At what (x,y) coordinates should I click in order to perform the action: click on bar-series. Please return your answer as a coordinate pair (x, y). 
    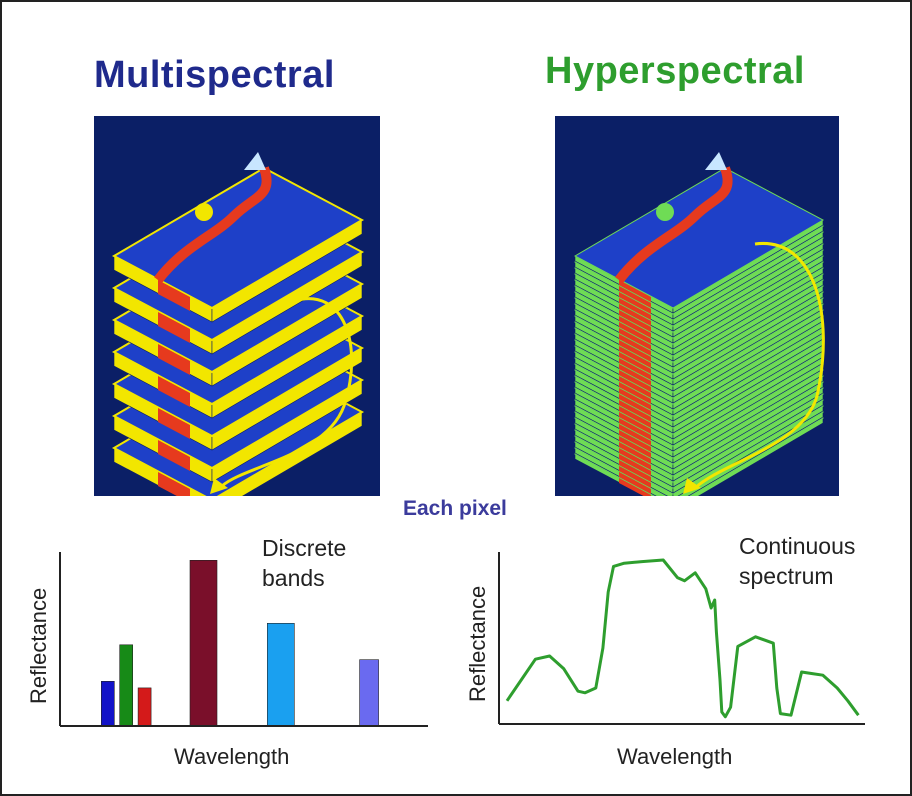
    Looking at the image, I should click on (240, 643).